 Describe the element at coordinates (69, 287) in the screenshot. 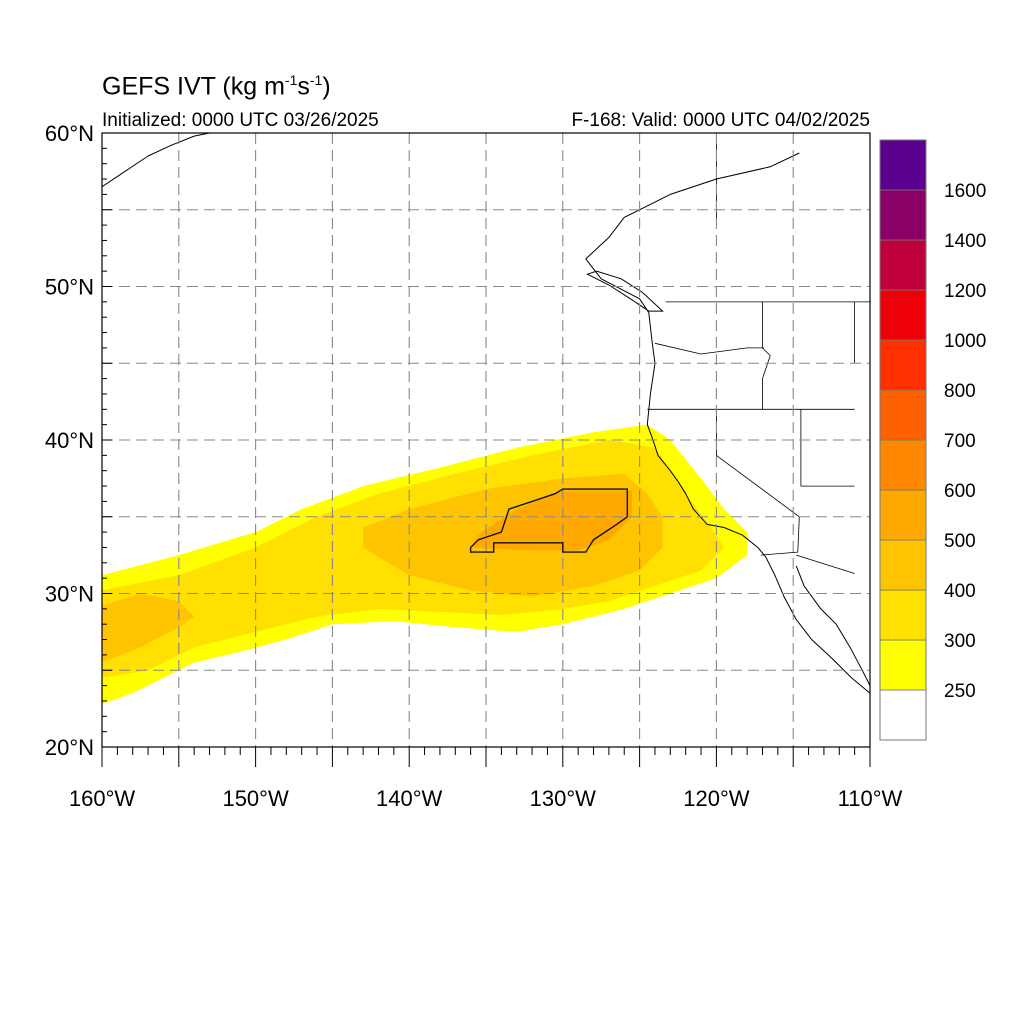

I see `lat-tick-label: 50°N` at that location.